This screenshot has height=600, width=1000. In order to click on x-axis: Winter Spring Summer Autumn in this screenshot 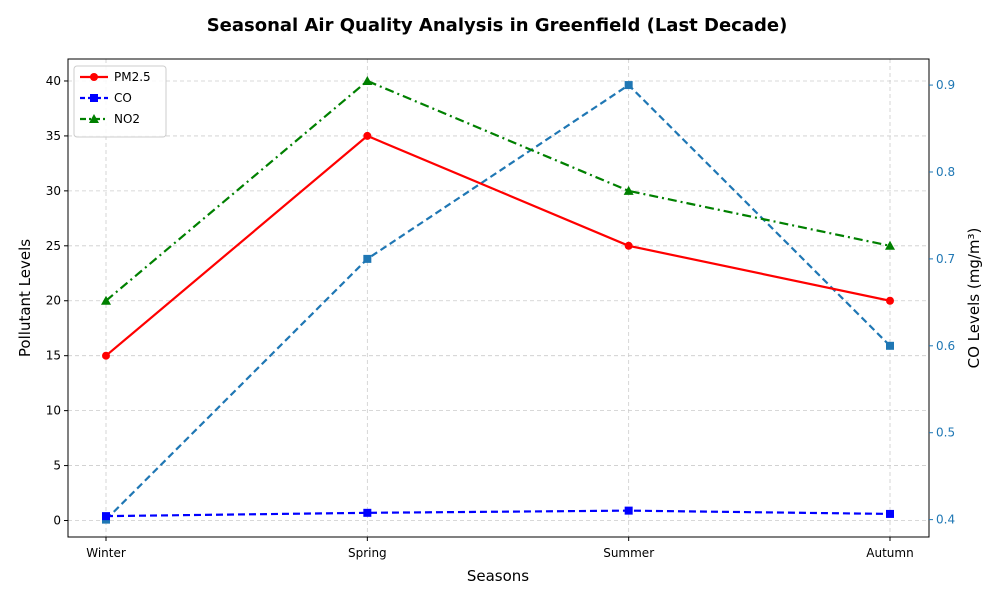, I will do `click(500, 548)`.